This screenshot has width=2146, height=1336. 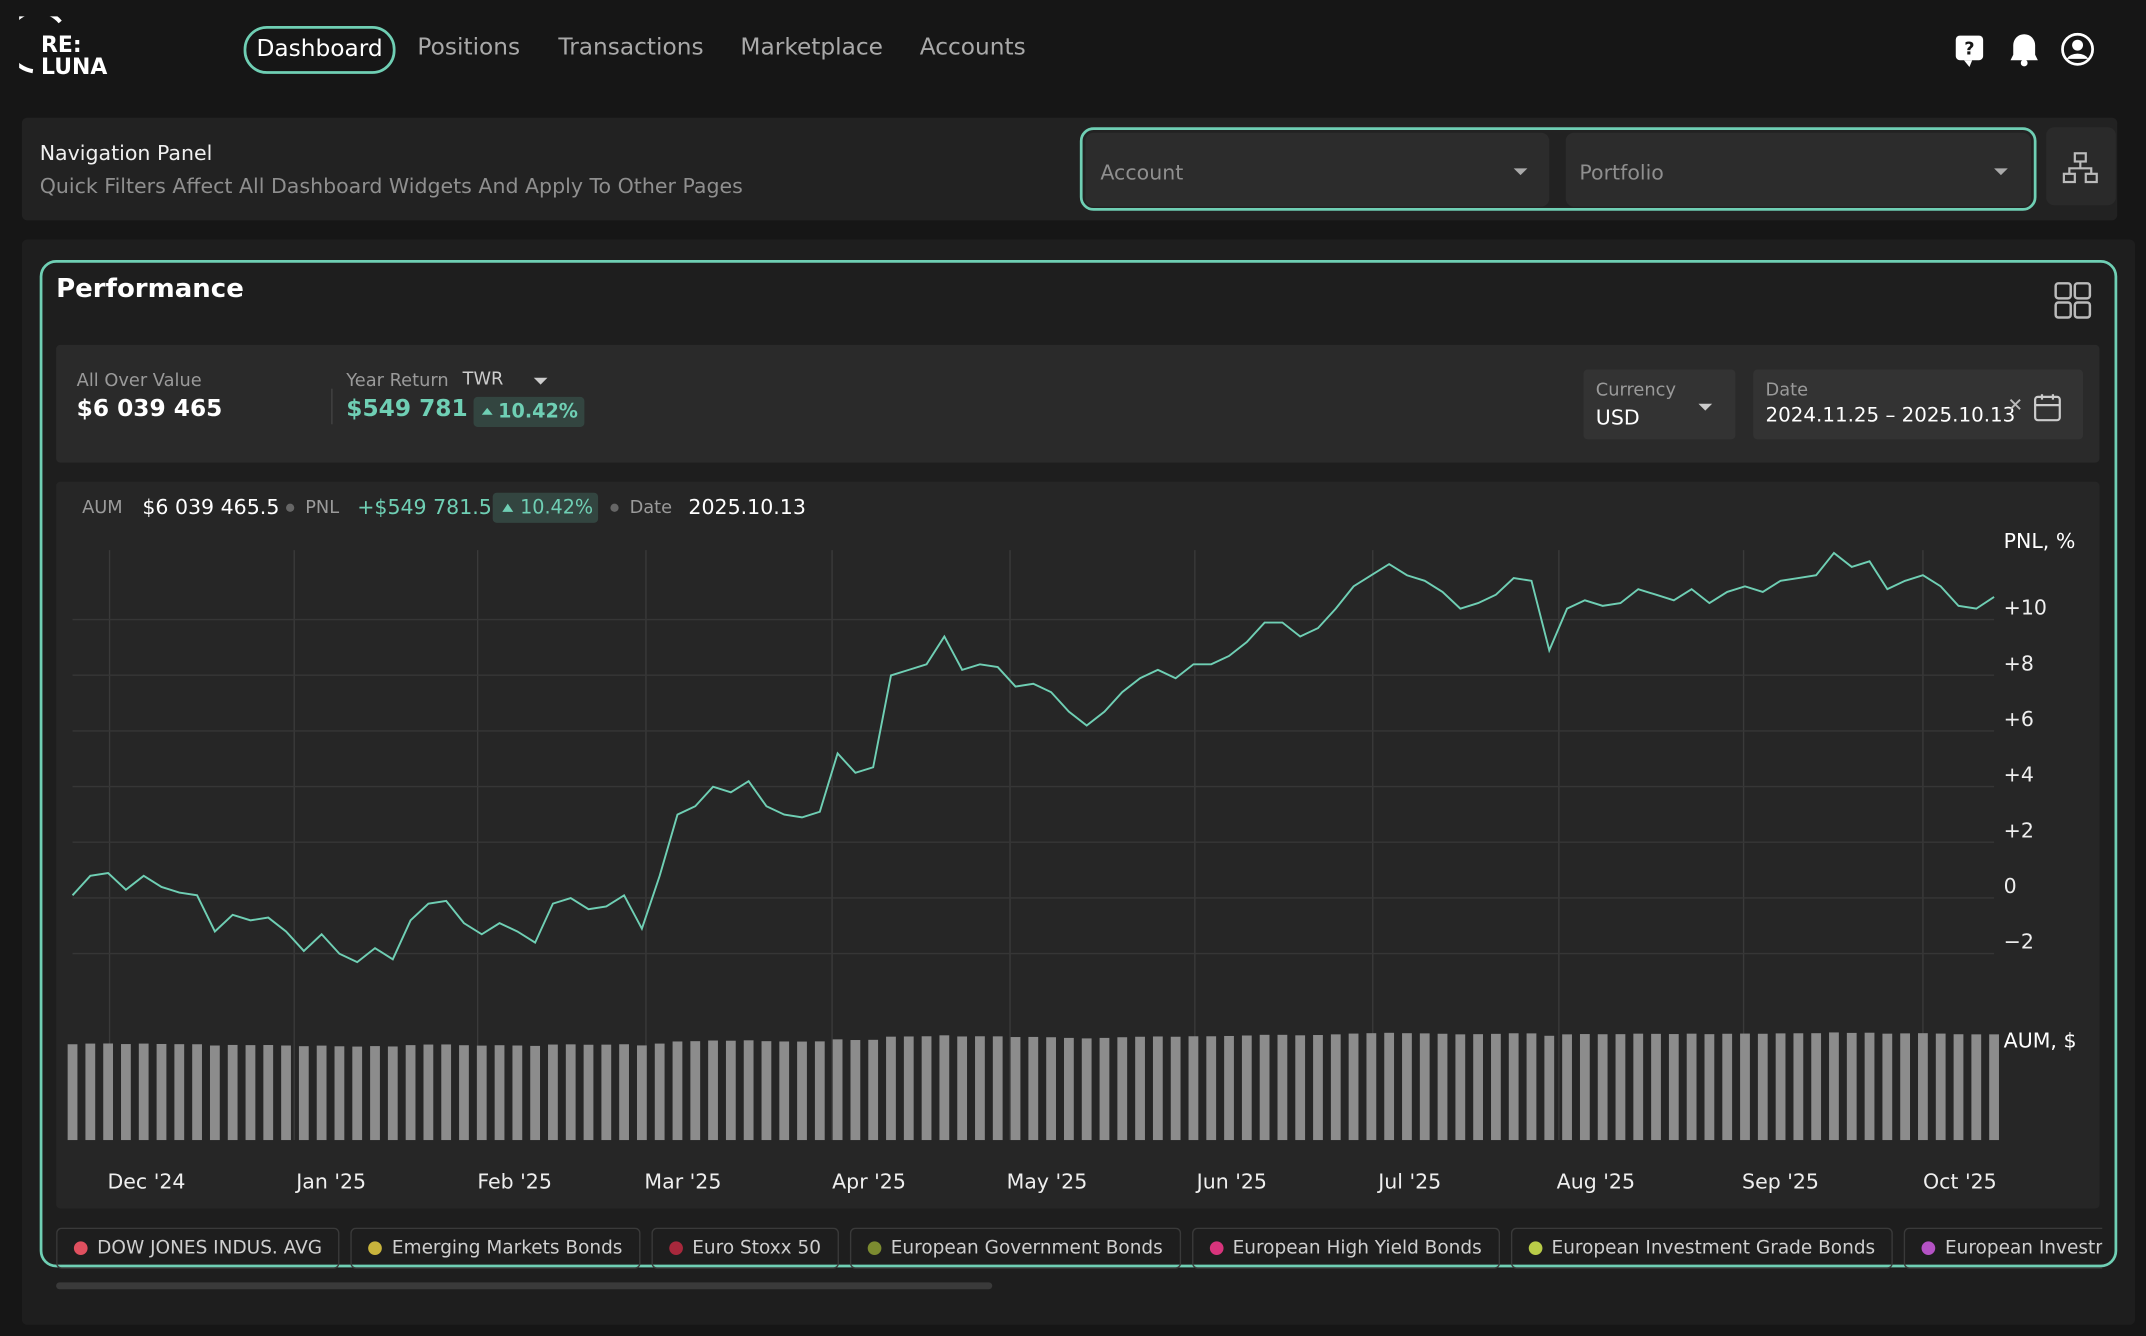 I want to click on x-tick-label: May '25, so click(x=1047, y=1181).